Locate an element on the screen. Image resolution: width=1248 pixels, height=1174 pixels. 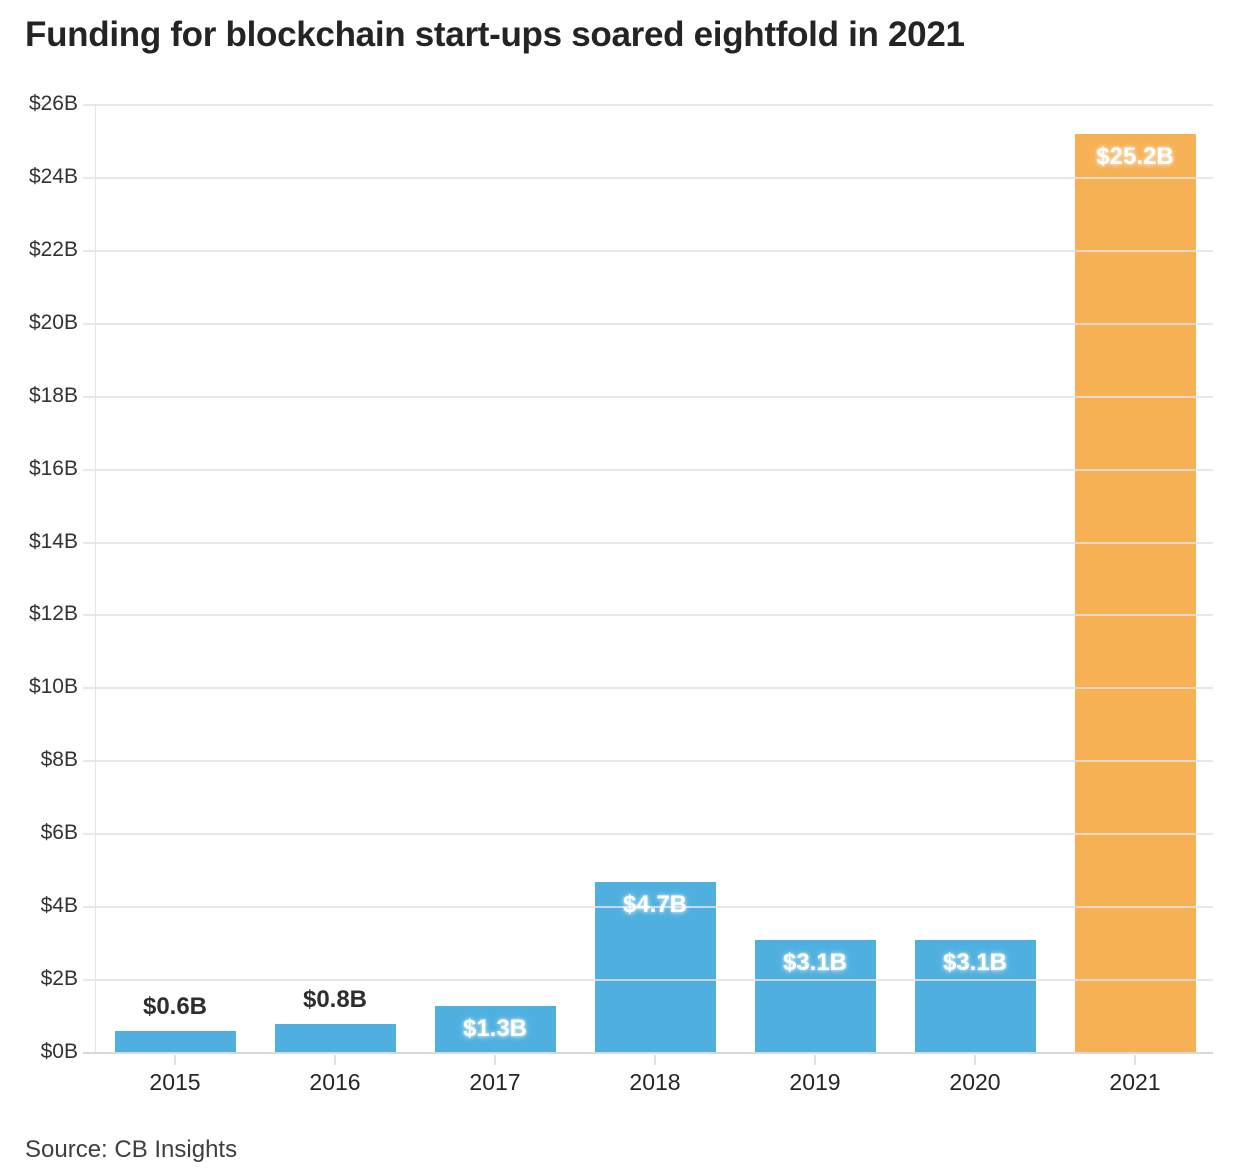
y-axis-tick-label: $14B is located at coordinates (53, 541).